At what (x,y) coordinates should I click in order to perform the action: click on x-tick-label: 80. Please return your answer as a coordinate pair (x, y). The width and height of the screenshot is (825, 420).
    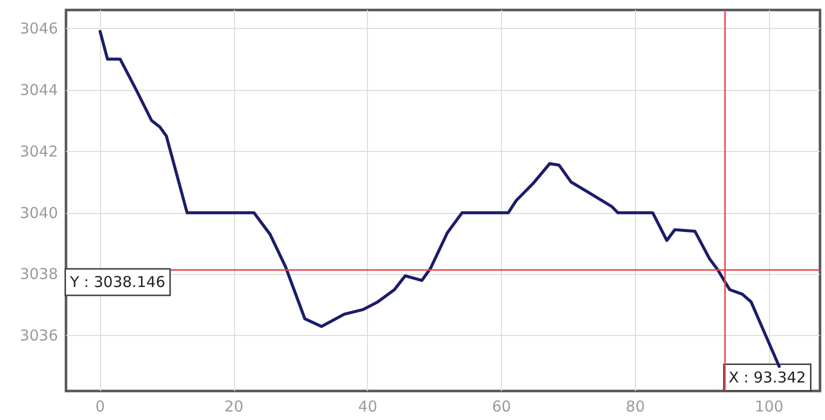
    Looking at the image, I should click on (635, 407).